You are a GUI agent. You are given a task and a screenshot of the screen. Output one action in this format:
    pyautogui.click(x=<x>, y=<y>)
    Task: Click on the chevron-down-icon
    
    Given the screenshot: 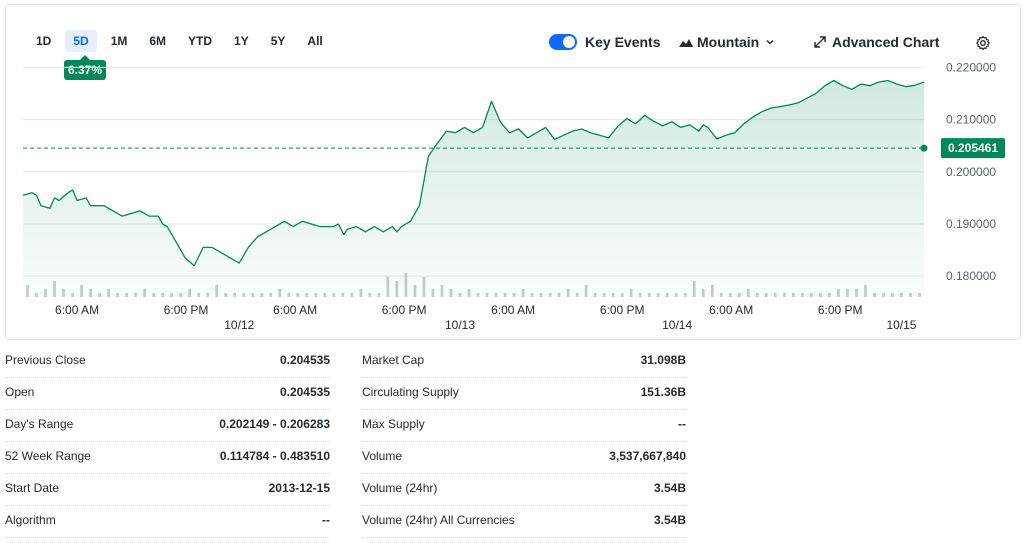 What is the action you would take?
    pyautogui.click(x=770, y=42)
    